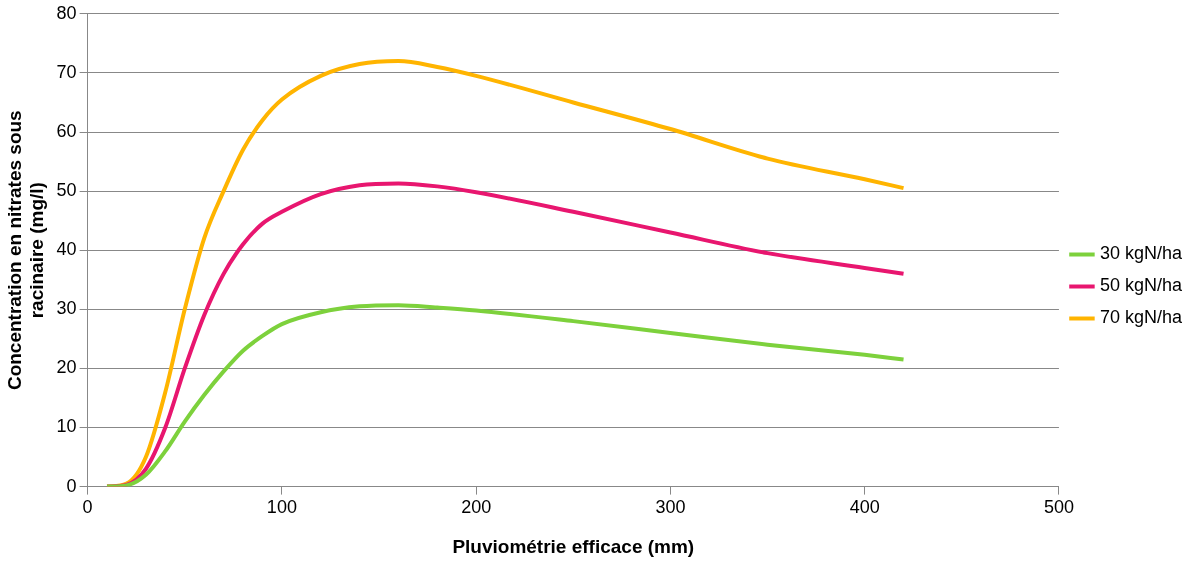  Describe the element at coordinates (25, 250) in the screenshot. I see `y-axis-title: Concentration en nitrates sous racinaire (mg/l)` at that location.